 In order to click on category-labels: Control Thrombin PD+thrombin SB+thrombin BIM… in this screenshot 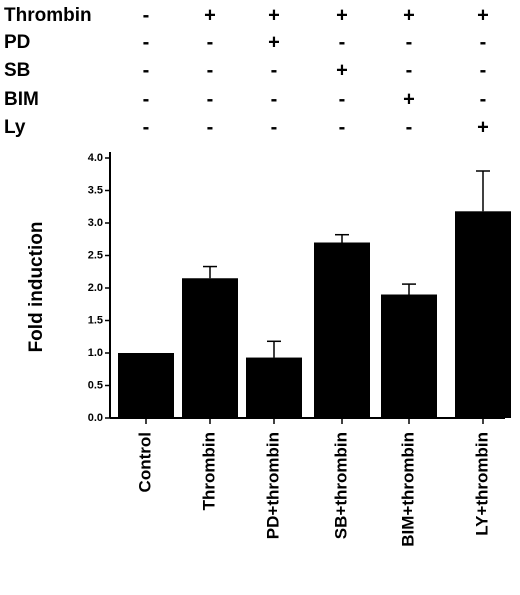, I will do `click(313, 489)`.